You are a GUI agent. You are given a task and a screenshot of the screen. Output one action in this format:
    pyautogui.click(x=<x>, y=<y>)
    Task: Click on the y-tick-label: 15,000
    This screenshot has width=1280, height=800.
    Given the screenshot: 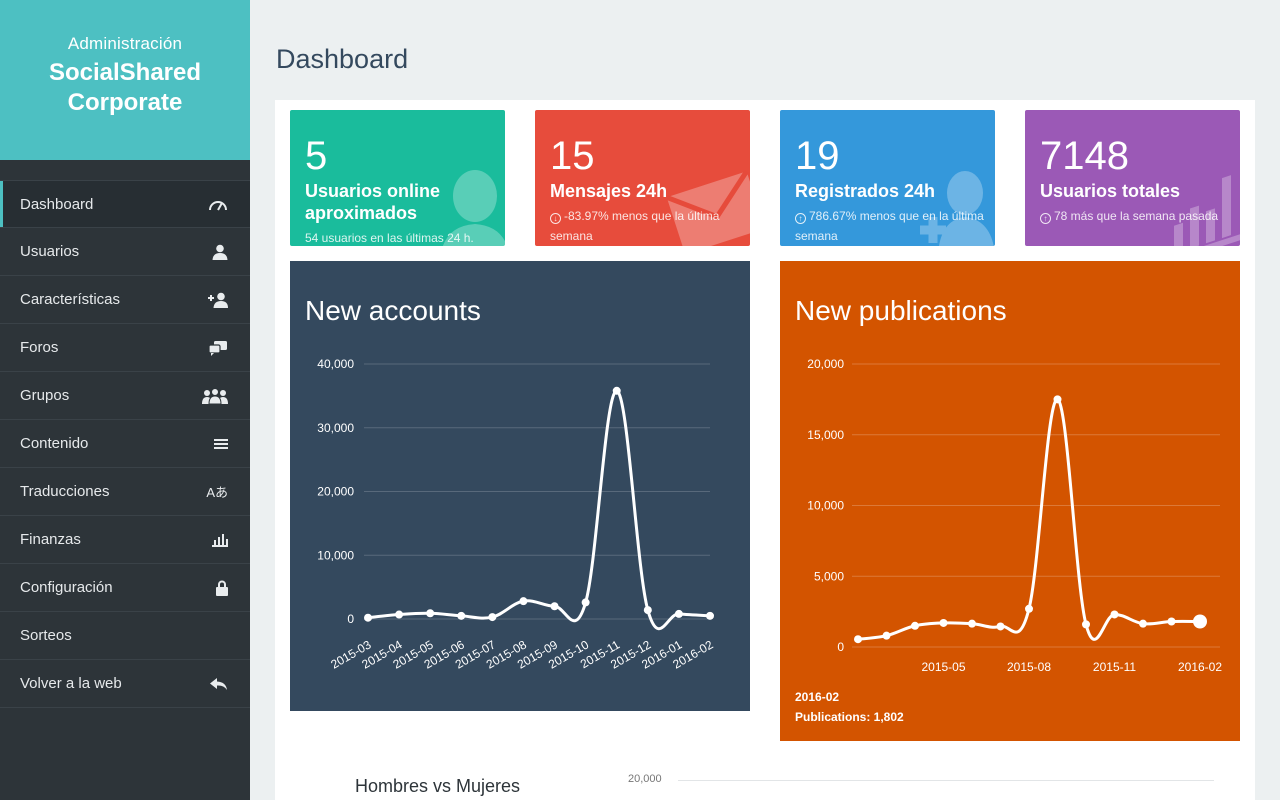 What is the action you would take?
    pyautogui.click(x=825, y=435)
    